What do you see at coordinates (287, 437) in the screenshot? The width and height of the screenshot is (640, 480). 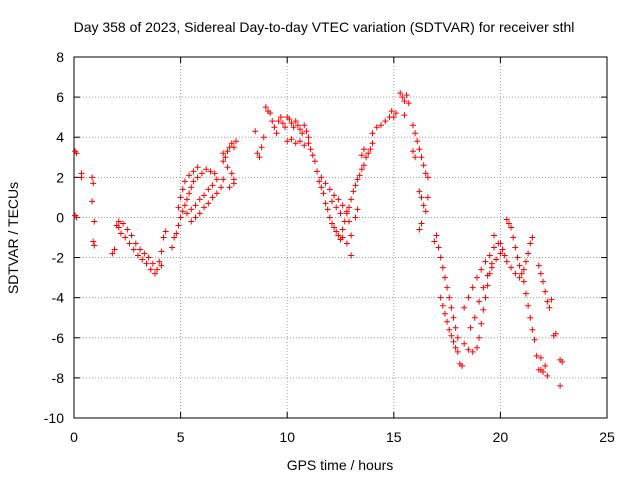 I see `x-tick-label: 10` at bounding box center [287, 437].